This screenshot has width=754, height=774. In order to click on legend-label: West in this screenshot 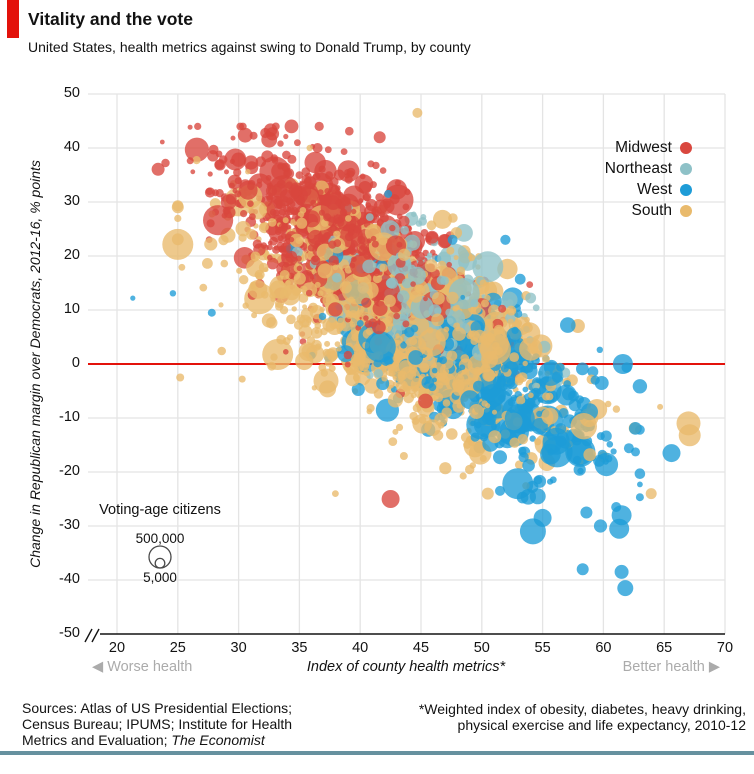, I will do `click(654, 189)`.